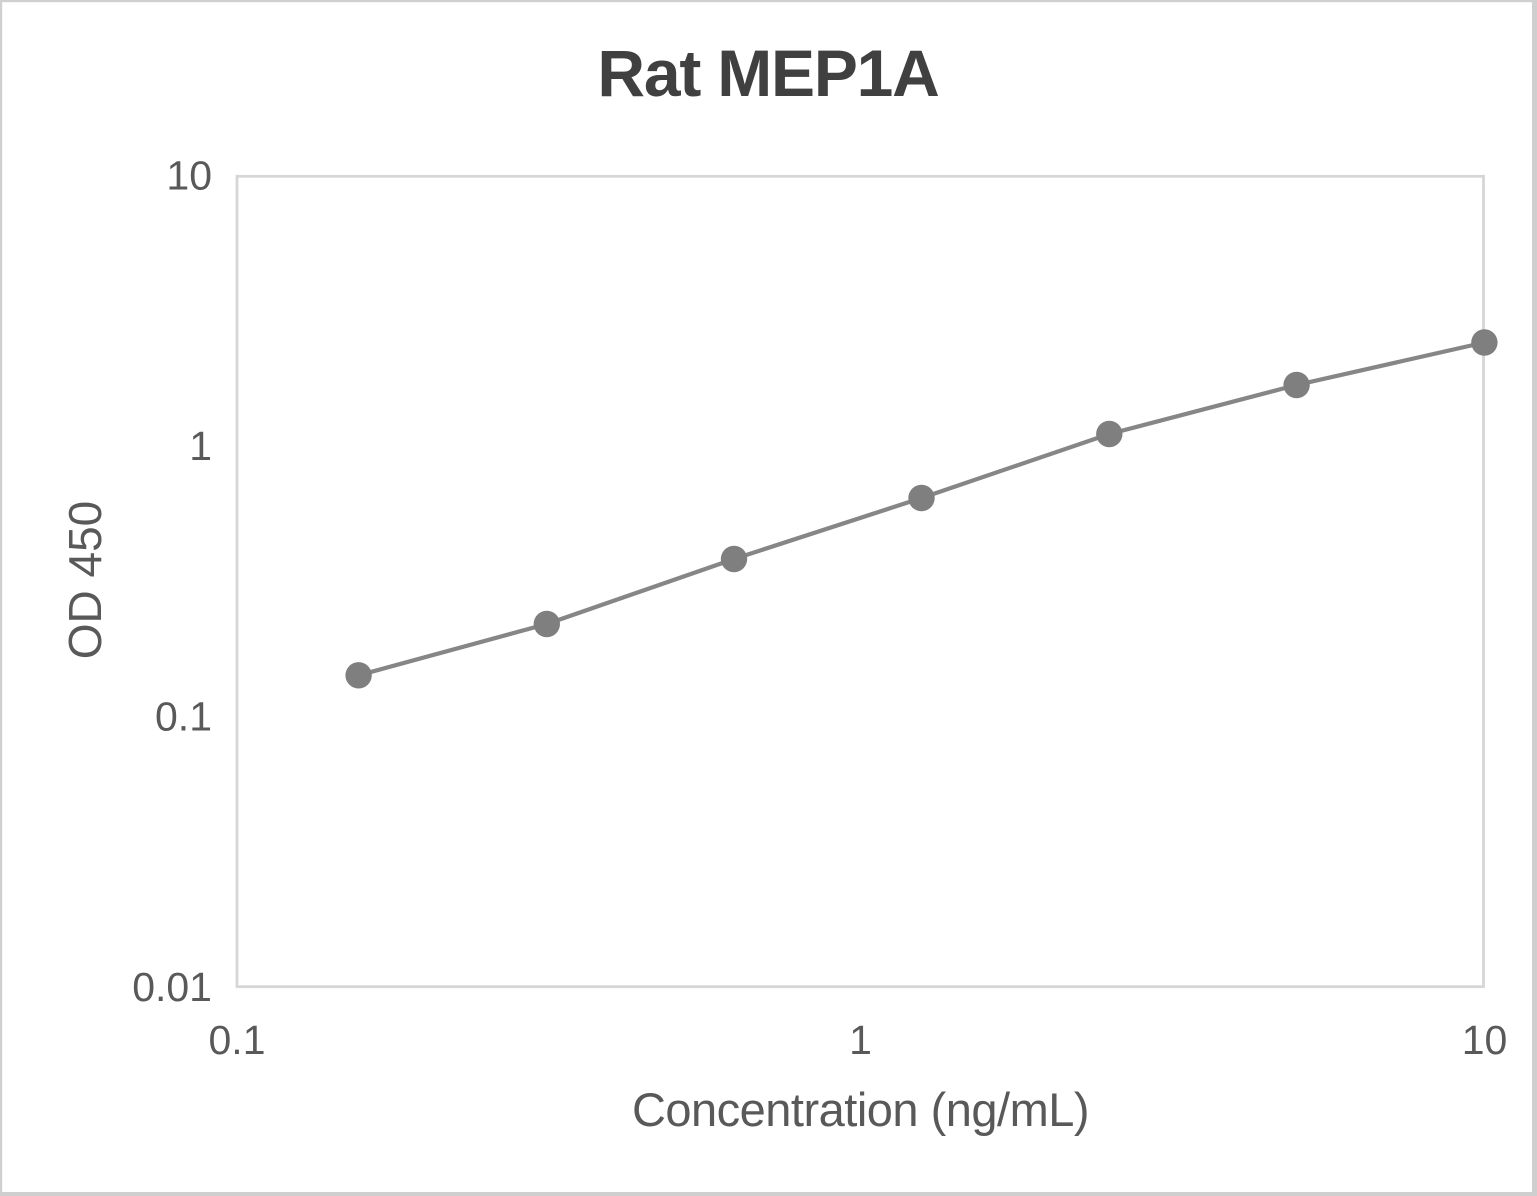  Describe the element at coordinates (860, 1109) in the screenshot. I see `svg-text: Concentration (ng/mL)` at that location.